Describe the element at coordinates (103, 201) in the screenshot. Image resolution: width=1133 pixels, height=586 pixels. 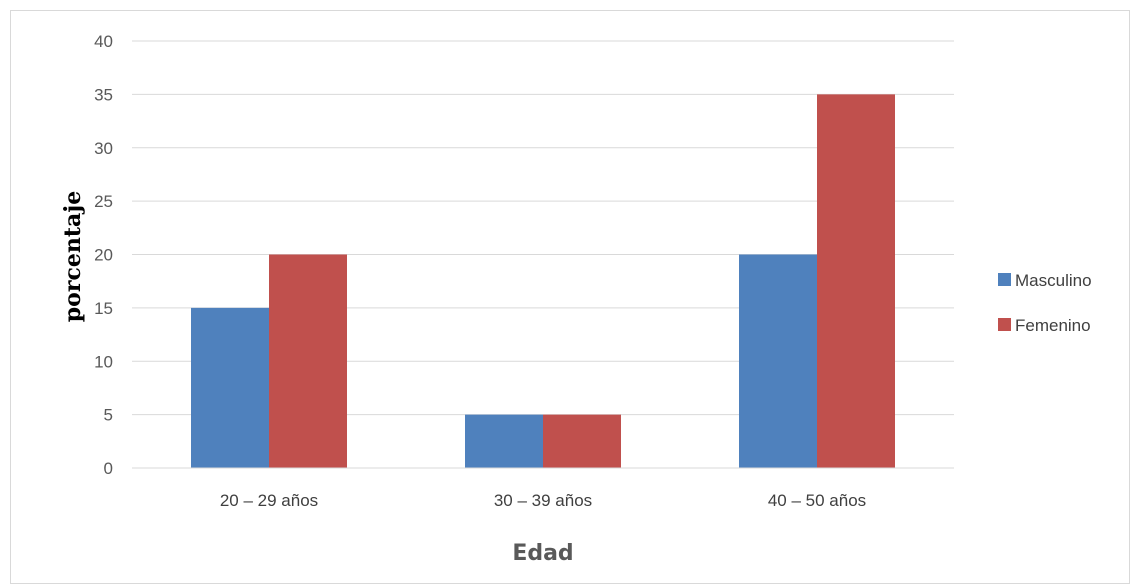
I see `y-tick-label: 25` at that location.